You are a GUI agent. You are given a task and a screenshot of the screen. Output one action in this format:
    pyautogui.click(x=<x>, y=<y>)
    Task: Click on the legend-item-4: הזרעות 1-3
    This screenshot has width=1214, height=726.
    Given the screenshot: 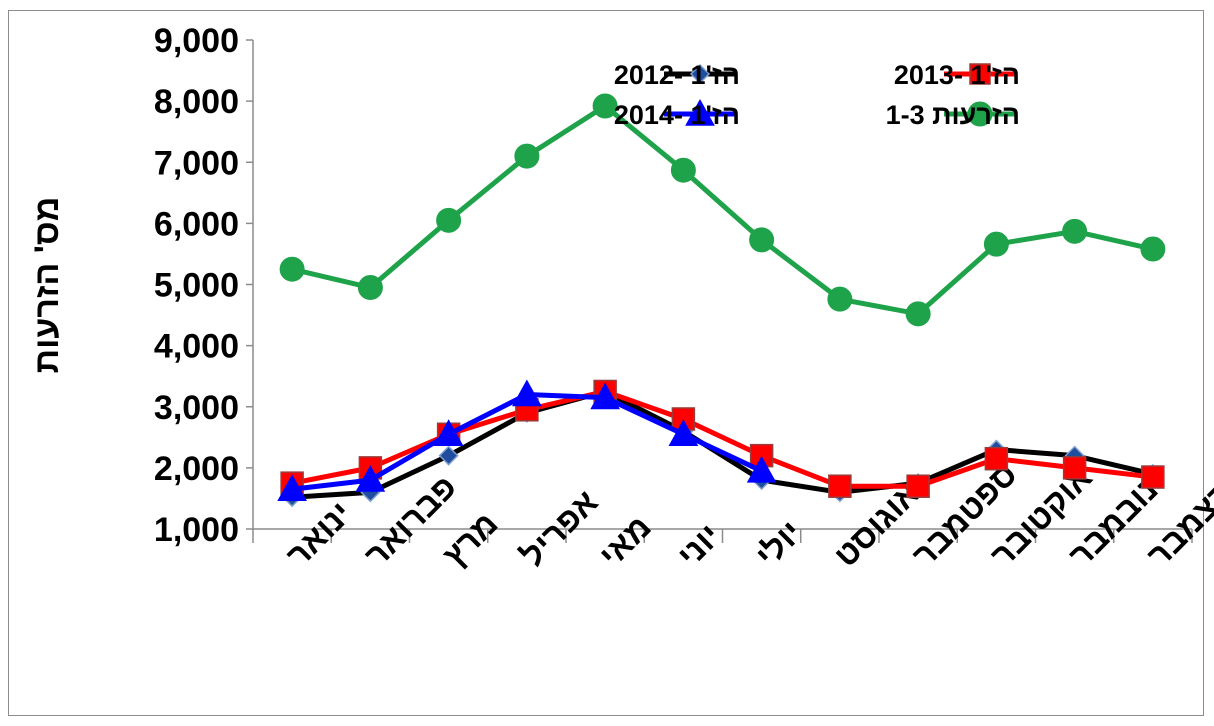 What is the action you would take?
    pyautogui.click(x=953, y=115)
    